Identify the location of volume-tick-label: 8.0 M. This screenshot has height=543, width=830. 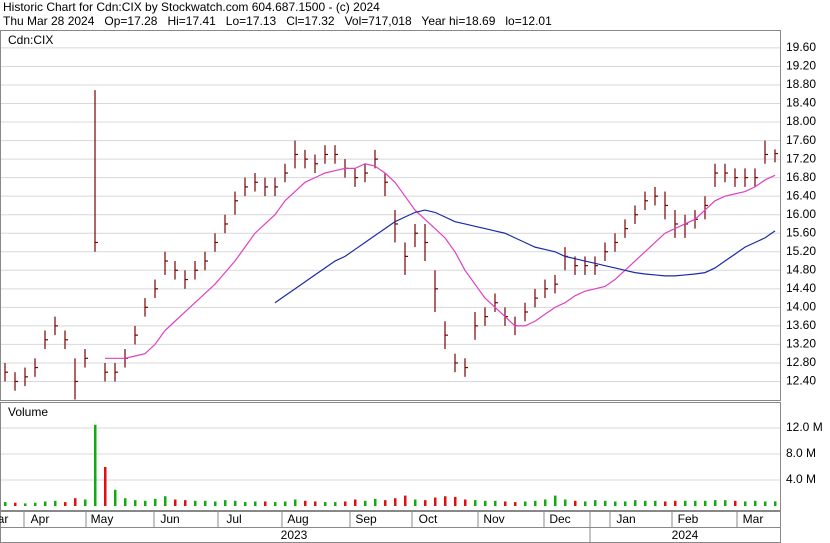
(801, 453).